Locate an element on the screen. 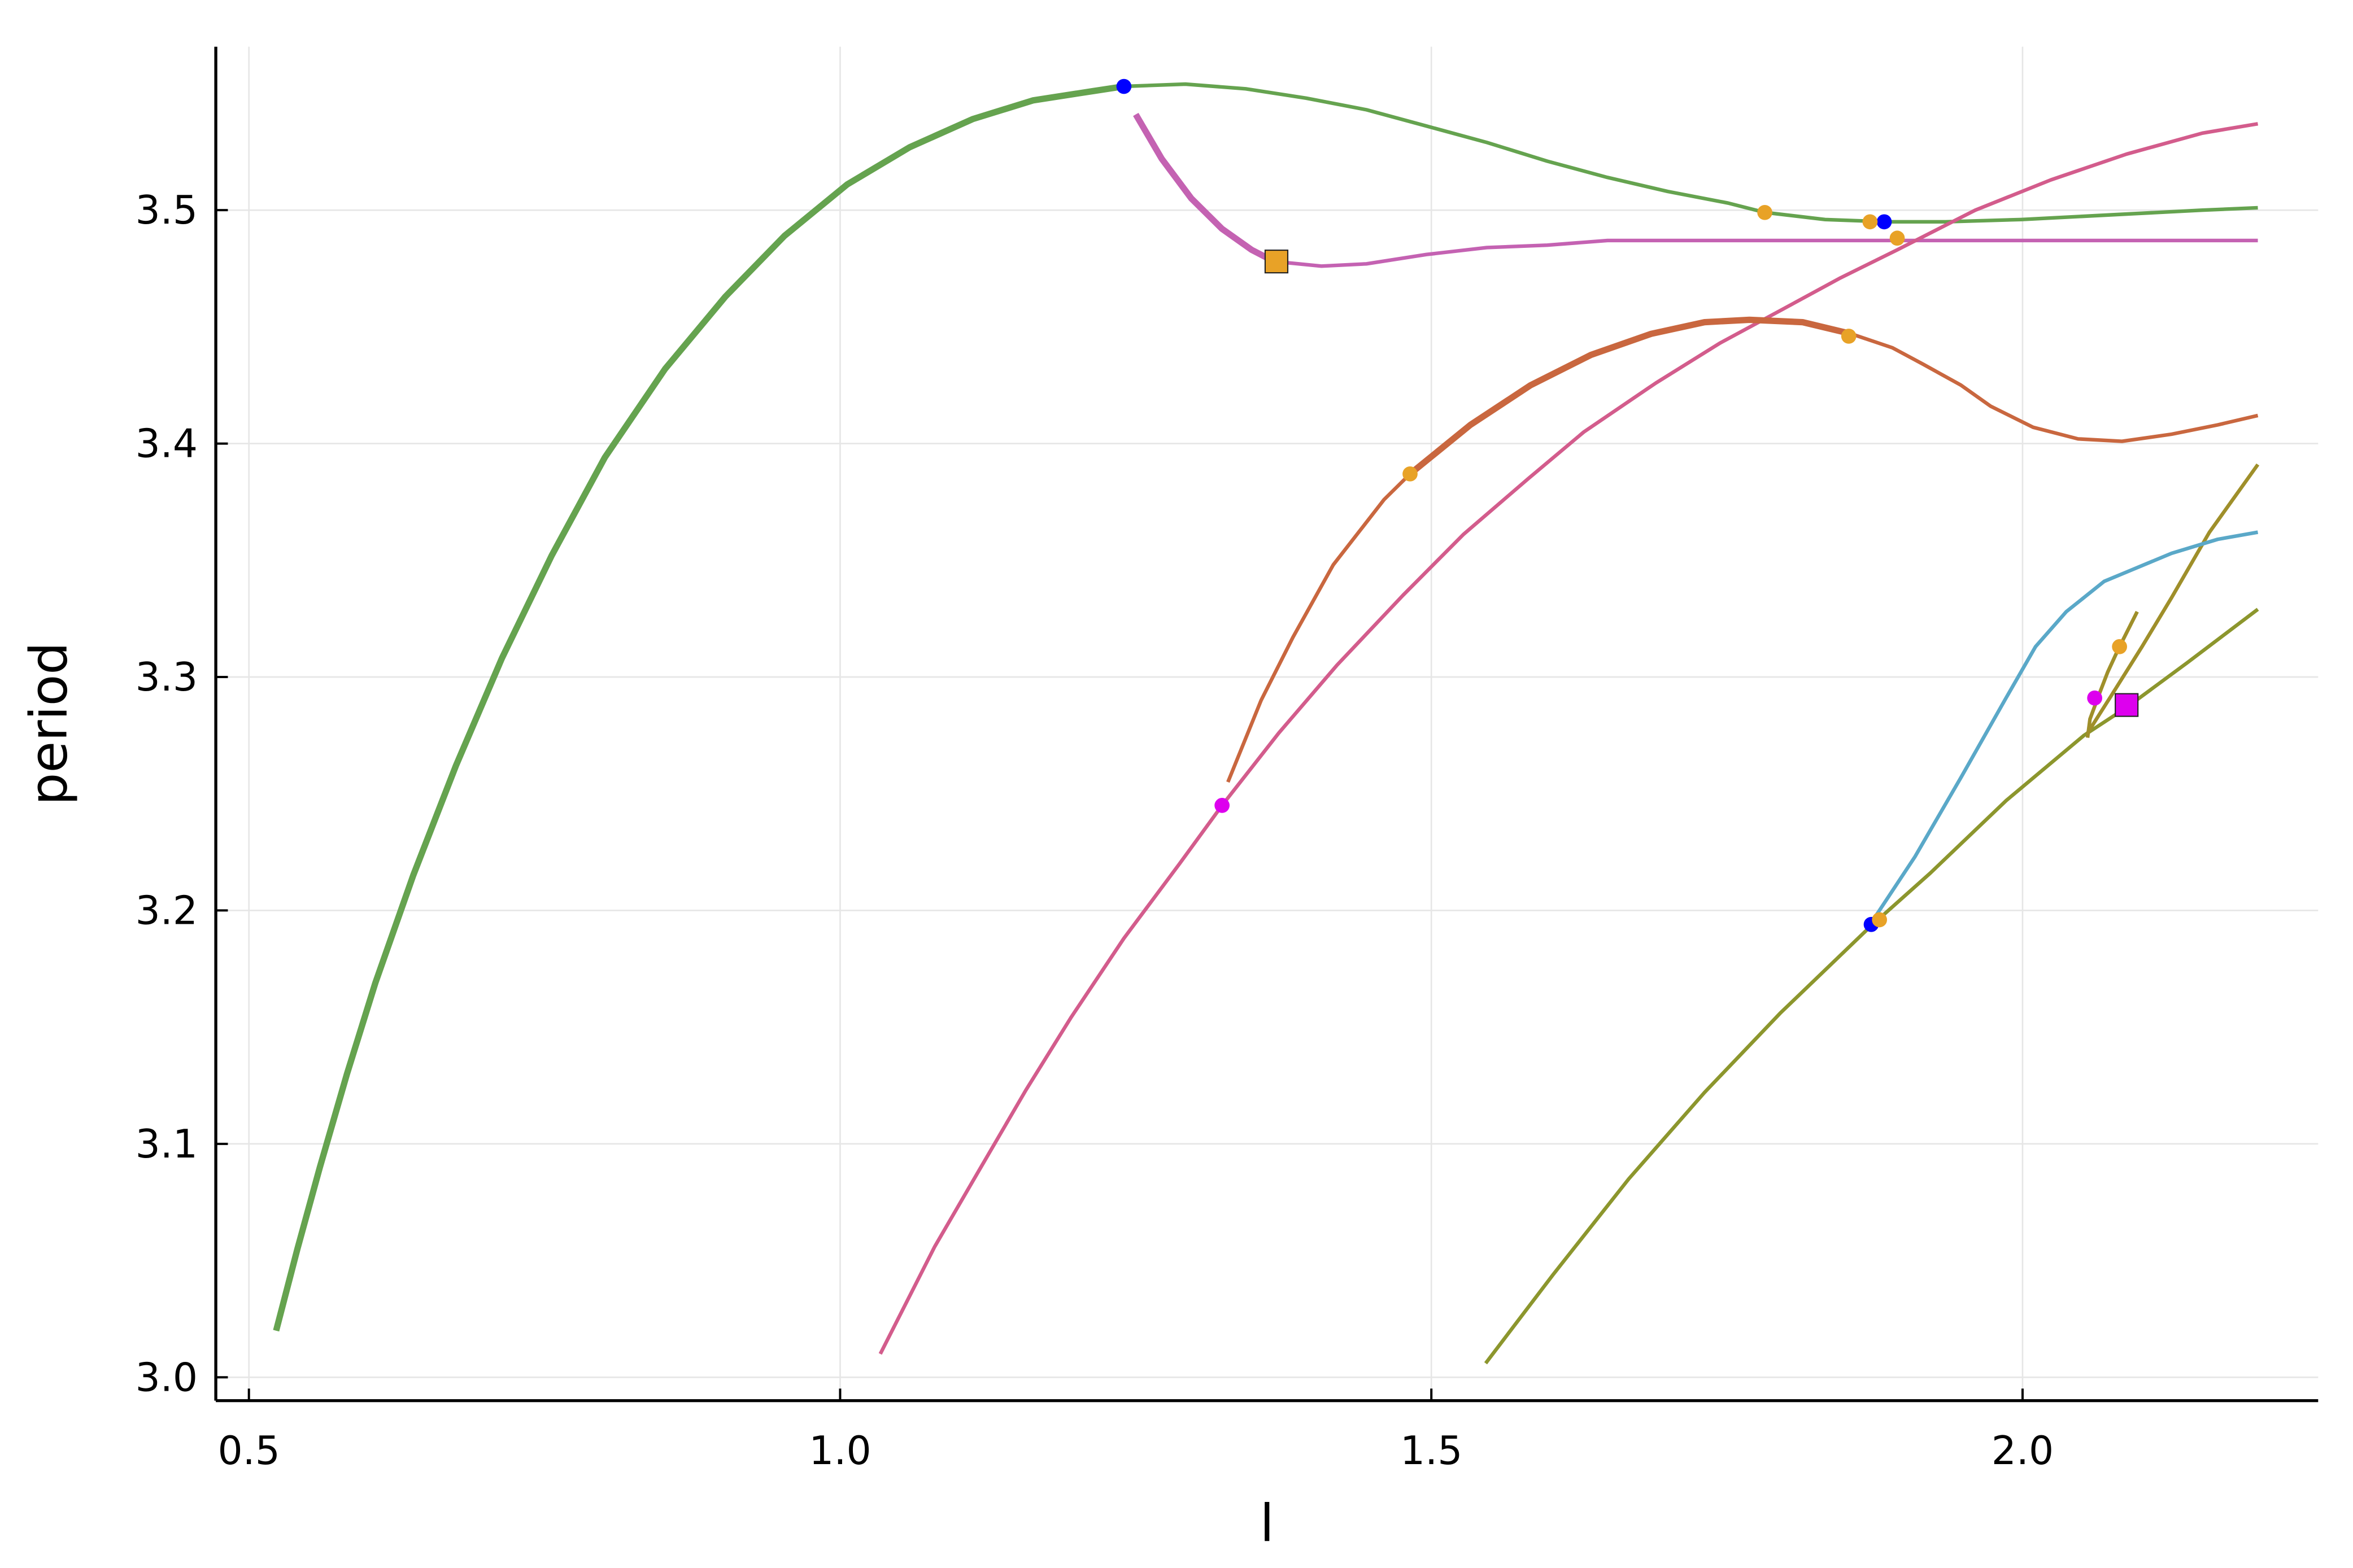  y-tick-label: 3.2 is located at coordinates (167, 910).